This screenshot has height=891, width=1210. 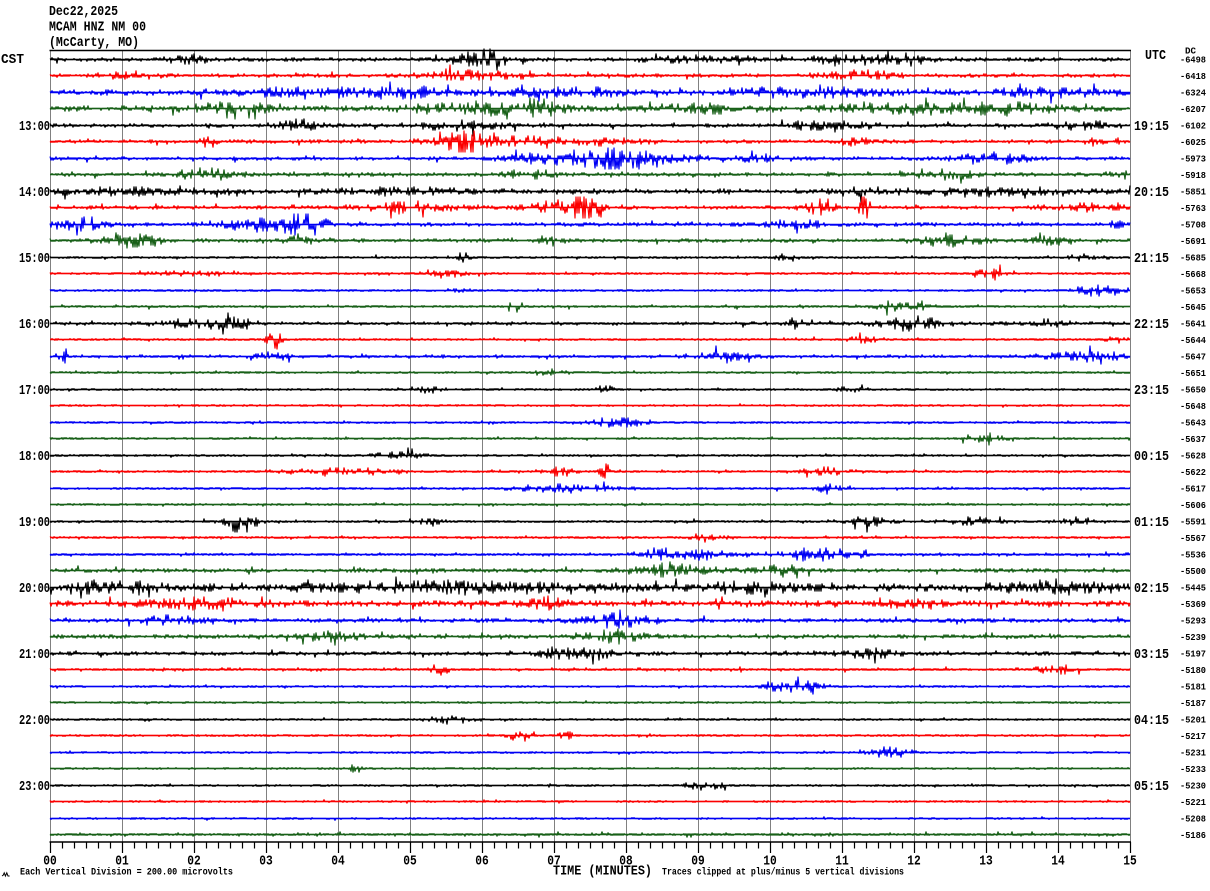 I want to click on svg-text: 04, so click(x=338, y=862).